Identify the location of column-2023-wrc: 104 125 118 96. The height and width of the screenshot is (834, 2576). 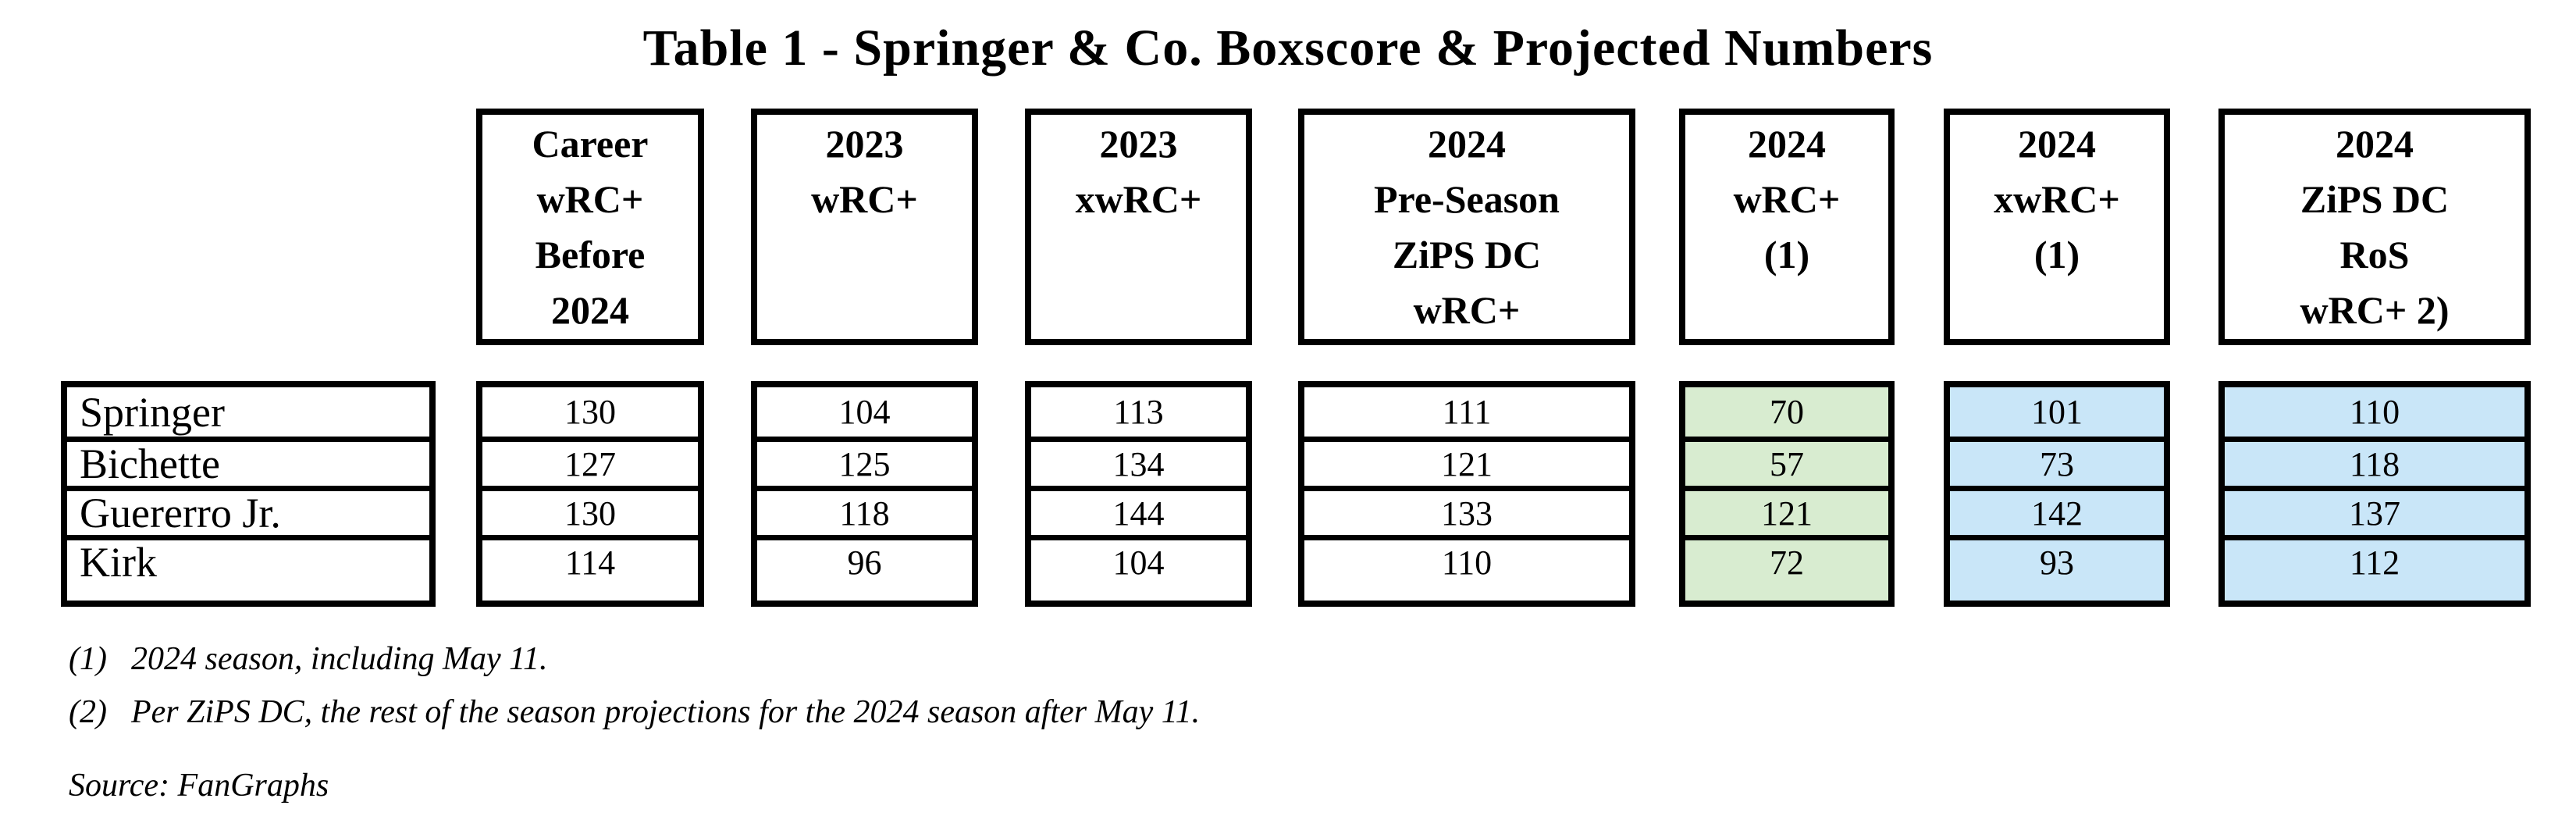
(864, 494).